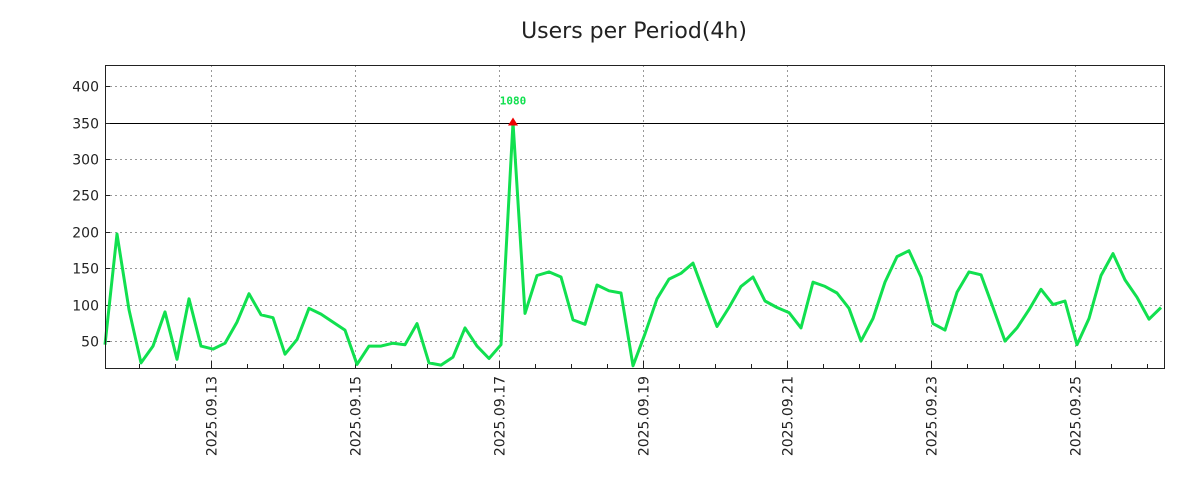  I want to click on x-tick-label: 2025.09.15, so click(357, 416).